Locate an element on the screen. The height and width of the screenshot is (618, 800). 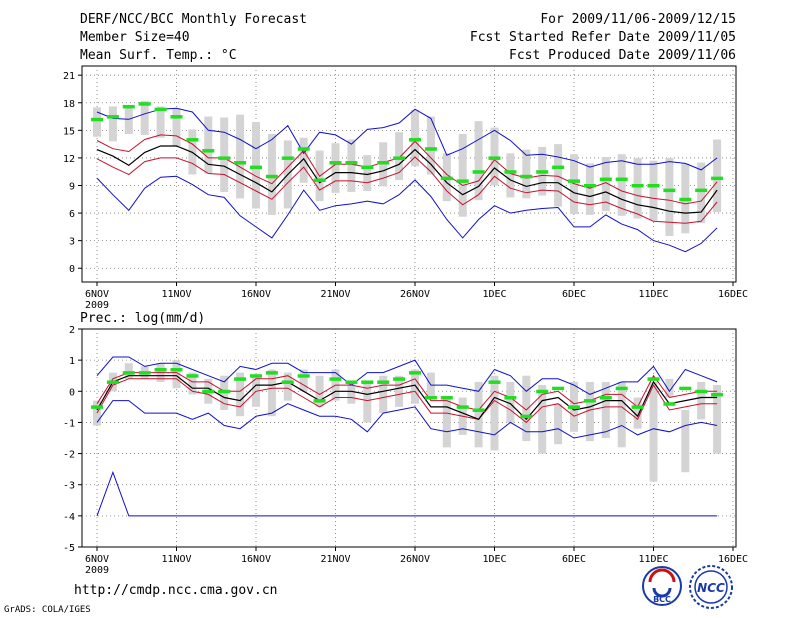
y-tick-label: 0 is located at coordinates (72, 269).